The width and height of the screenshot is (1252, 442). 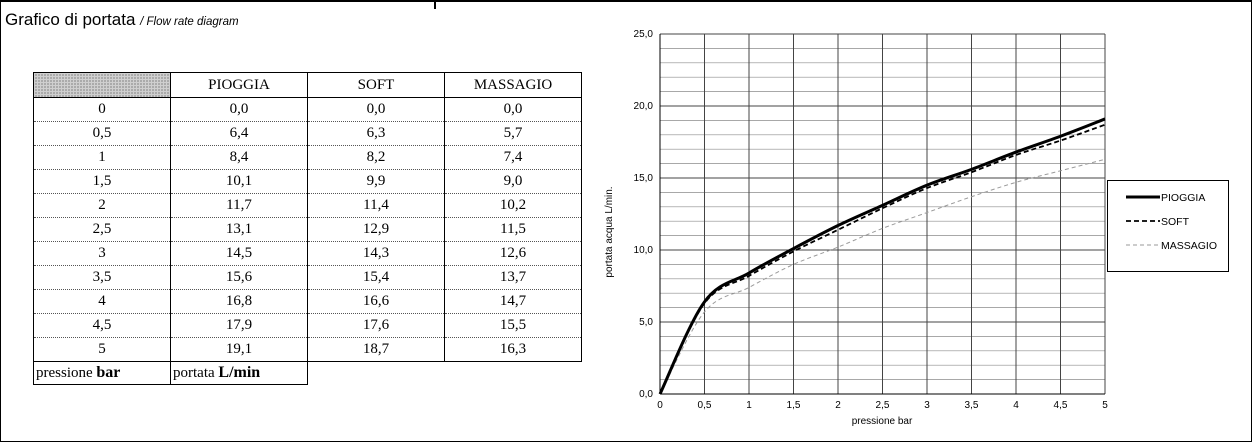 What do you see at coordinates (705, 405) in the screenshot?
I see `x-tick-label: 0,5` at bounding box center [705, 405].